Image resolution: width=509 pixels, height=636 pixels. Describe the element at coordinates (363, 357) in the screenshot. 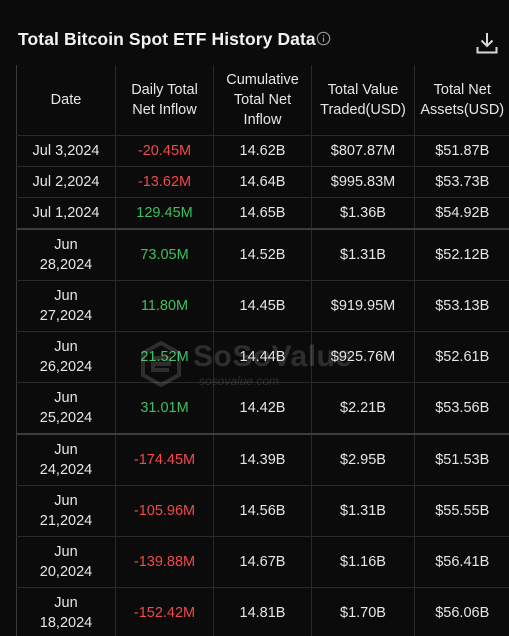

I see `cell-value-traded: $925.76M` at that location.